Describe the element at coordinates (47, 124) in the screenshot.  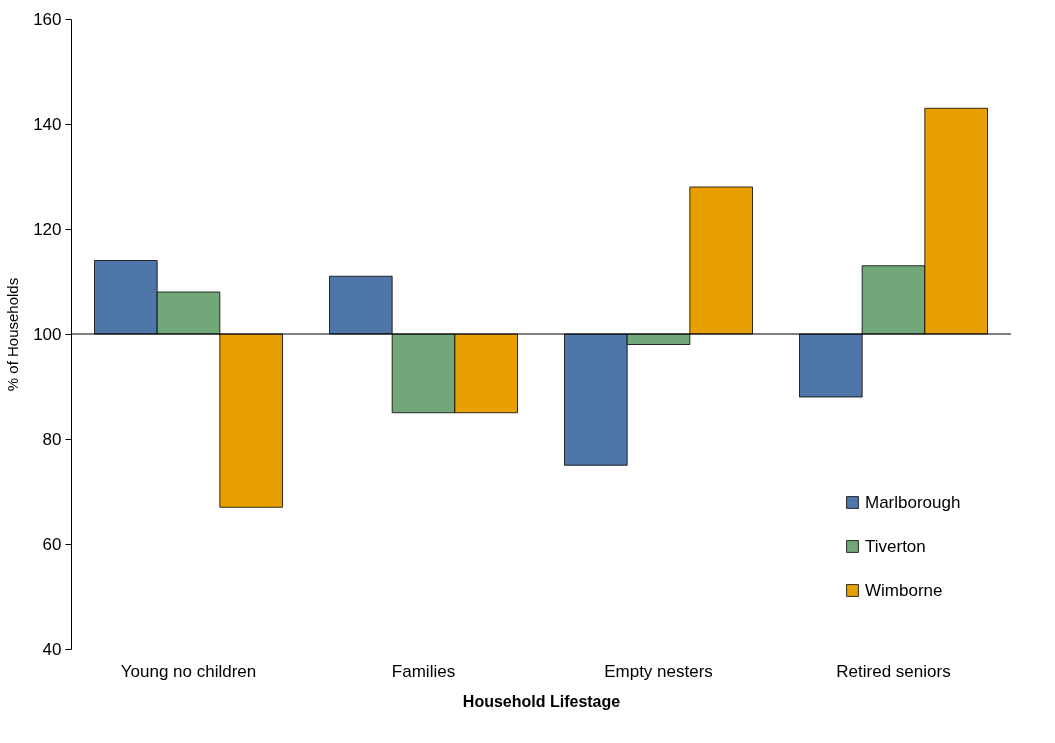
I see `y-tick-label: 140` at that location.